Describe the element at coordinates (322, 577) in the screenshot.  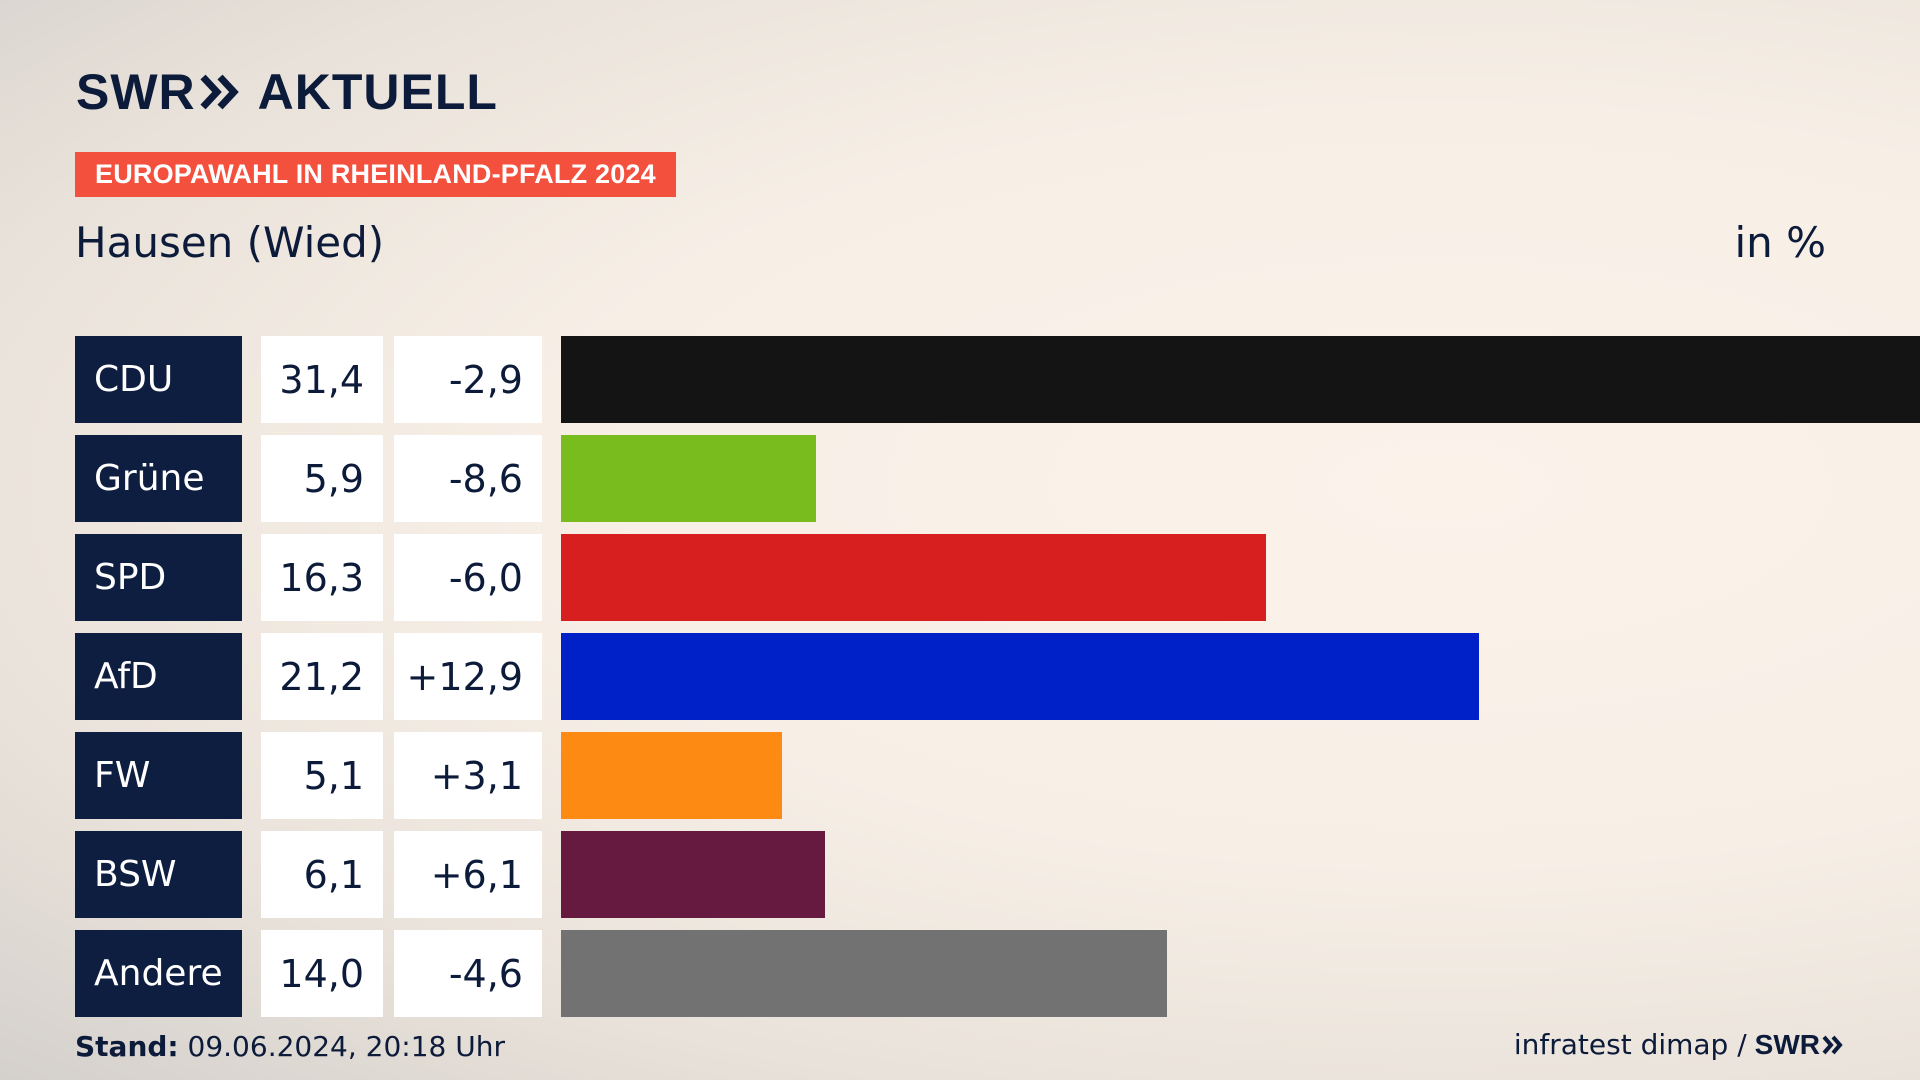
I see `value-label: 16,3` at that location.